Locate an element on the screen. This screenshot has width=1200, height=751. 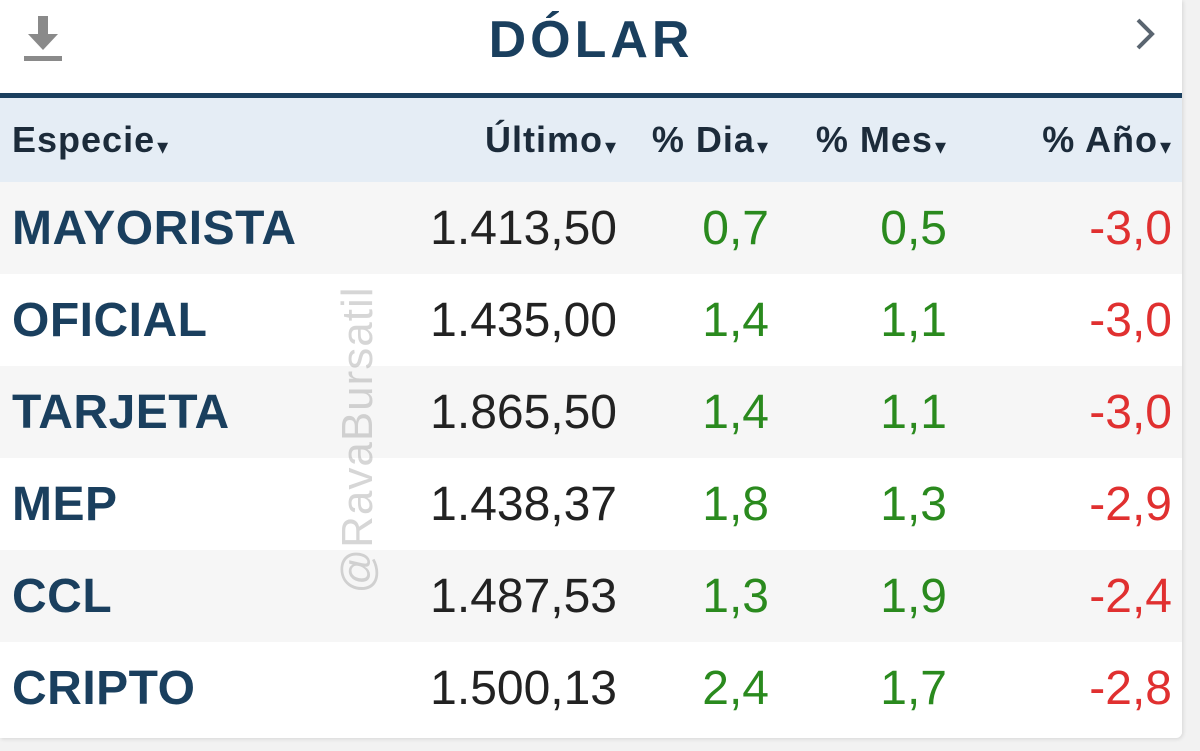
table-row: TARJETA 1.865,50 1,4 1,1 -3,0 is located at coordinates (591, 412).